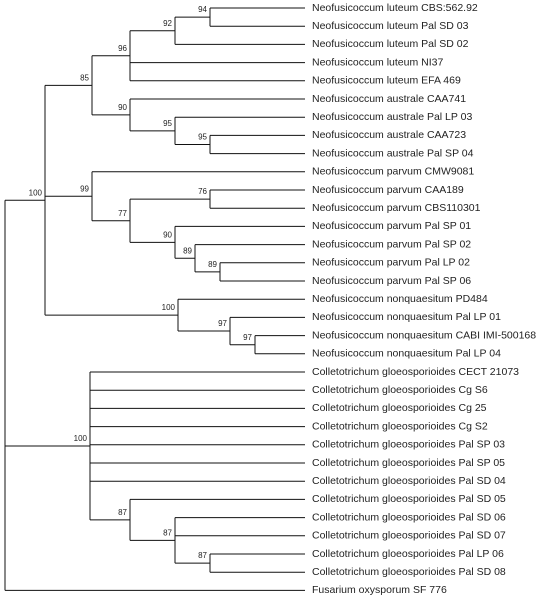 The width and height of the screenshot is (550, 603). What do you see at coordinates (408, 445) in the screenshot?
I see `leaf-label: Colletotrichum gloeosporioides Pal SP 03` at bounding box center [408, 445].